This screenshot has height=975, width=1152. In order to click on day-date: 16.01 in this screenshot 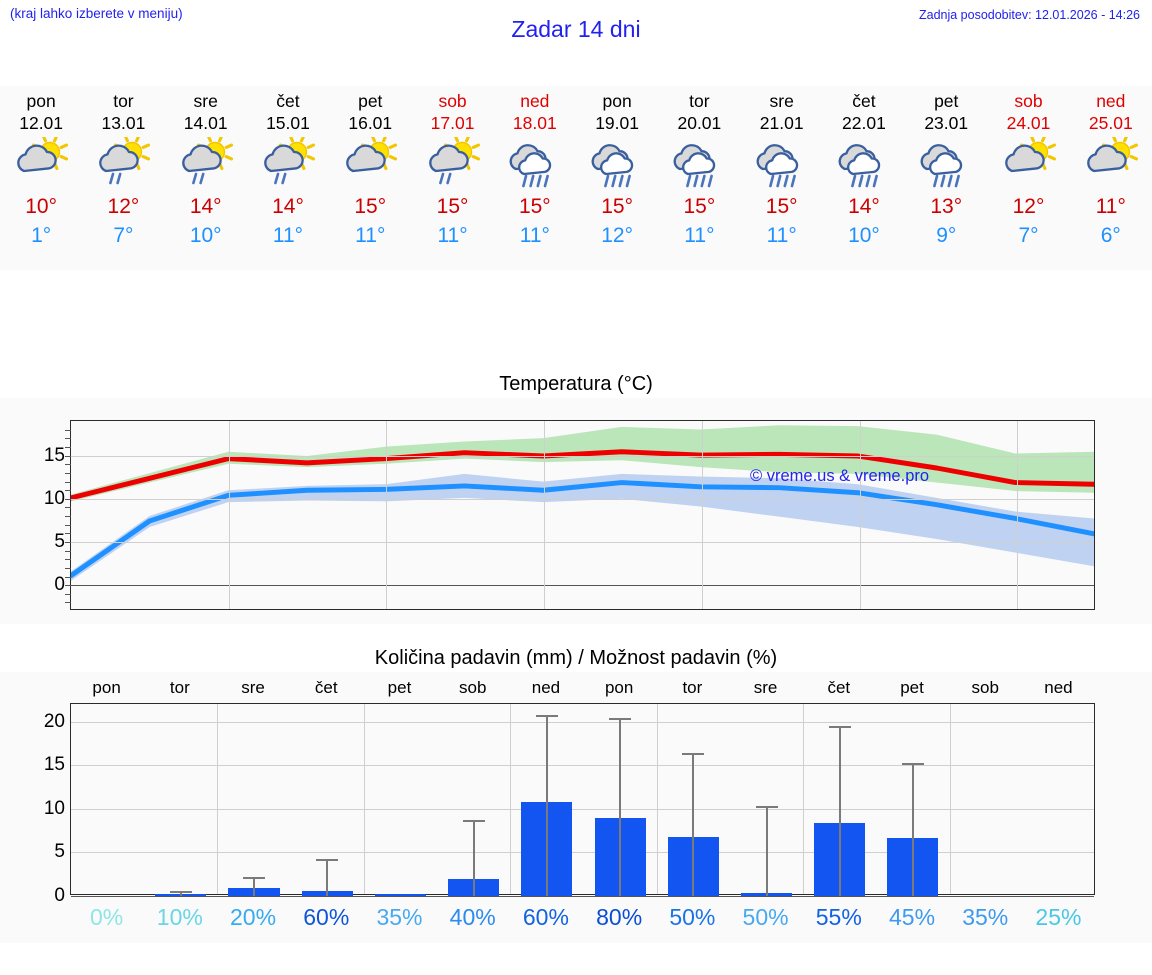, I will do `click(370, 123)`.